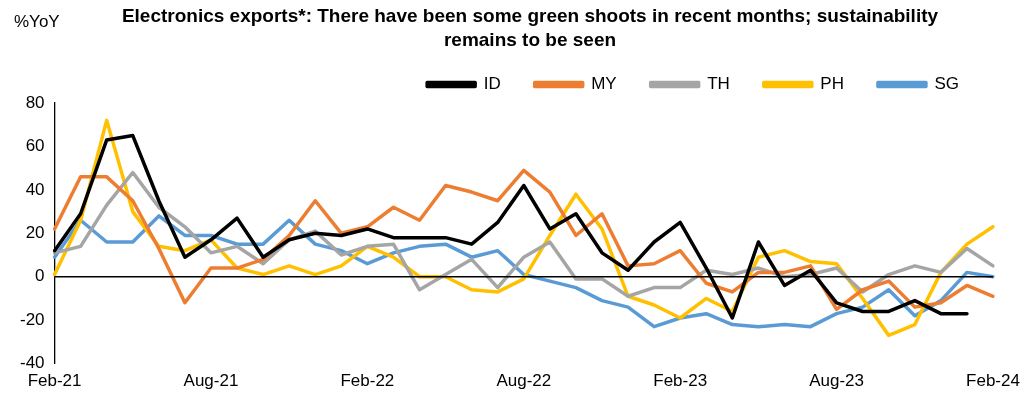  What do you see at coordinates (54, 381) in the screenshot?
I see `x-tick-label: Feb-21` at bounding box center [54, 381].